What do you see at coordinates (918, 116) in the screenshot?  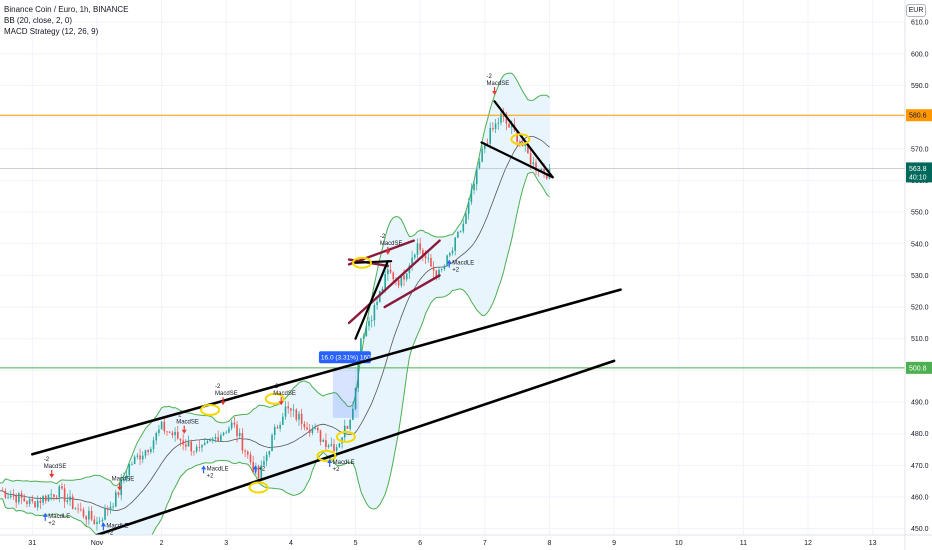 I see `orange-price-tag-label: 580.6` at bounding box center [918, 116].